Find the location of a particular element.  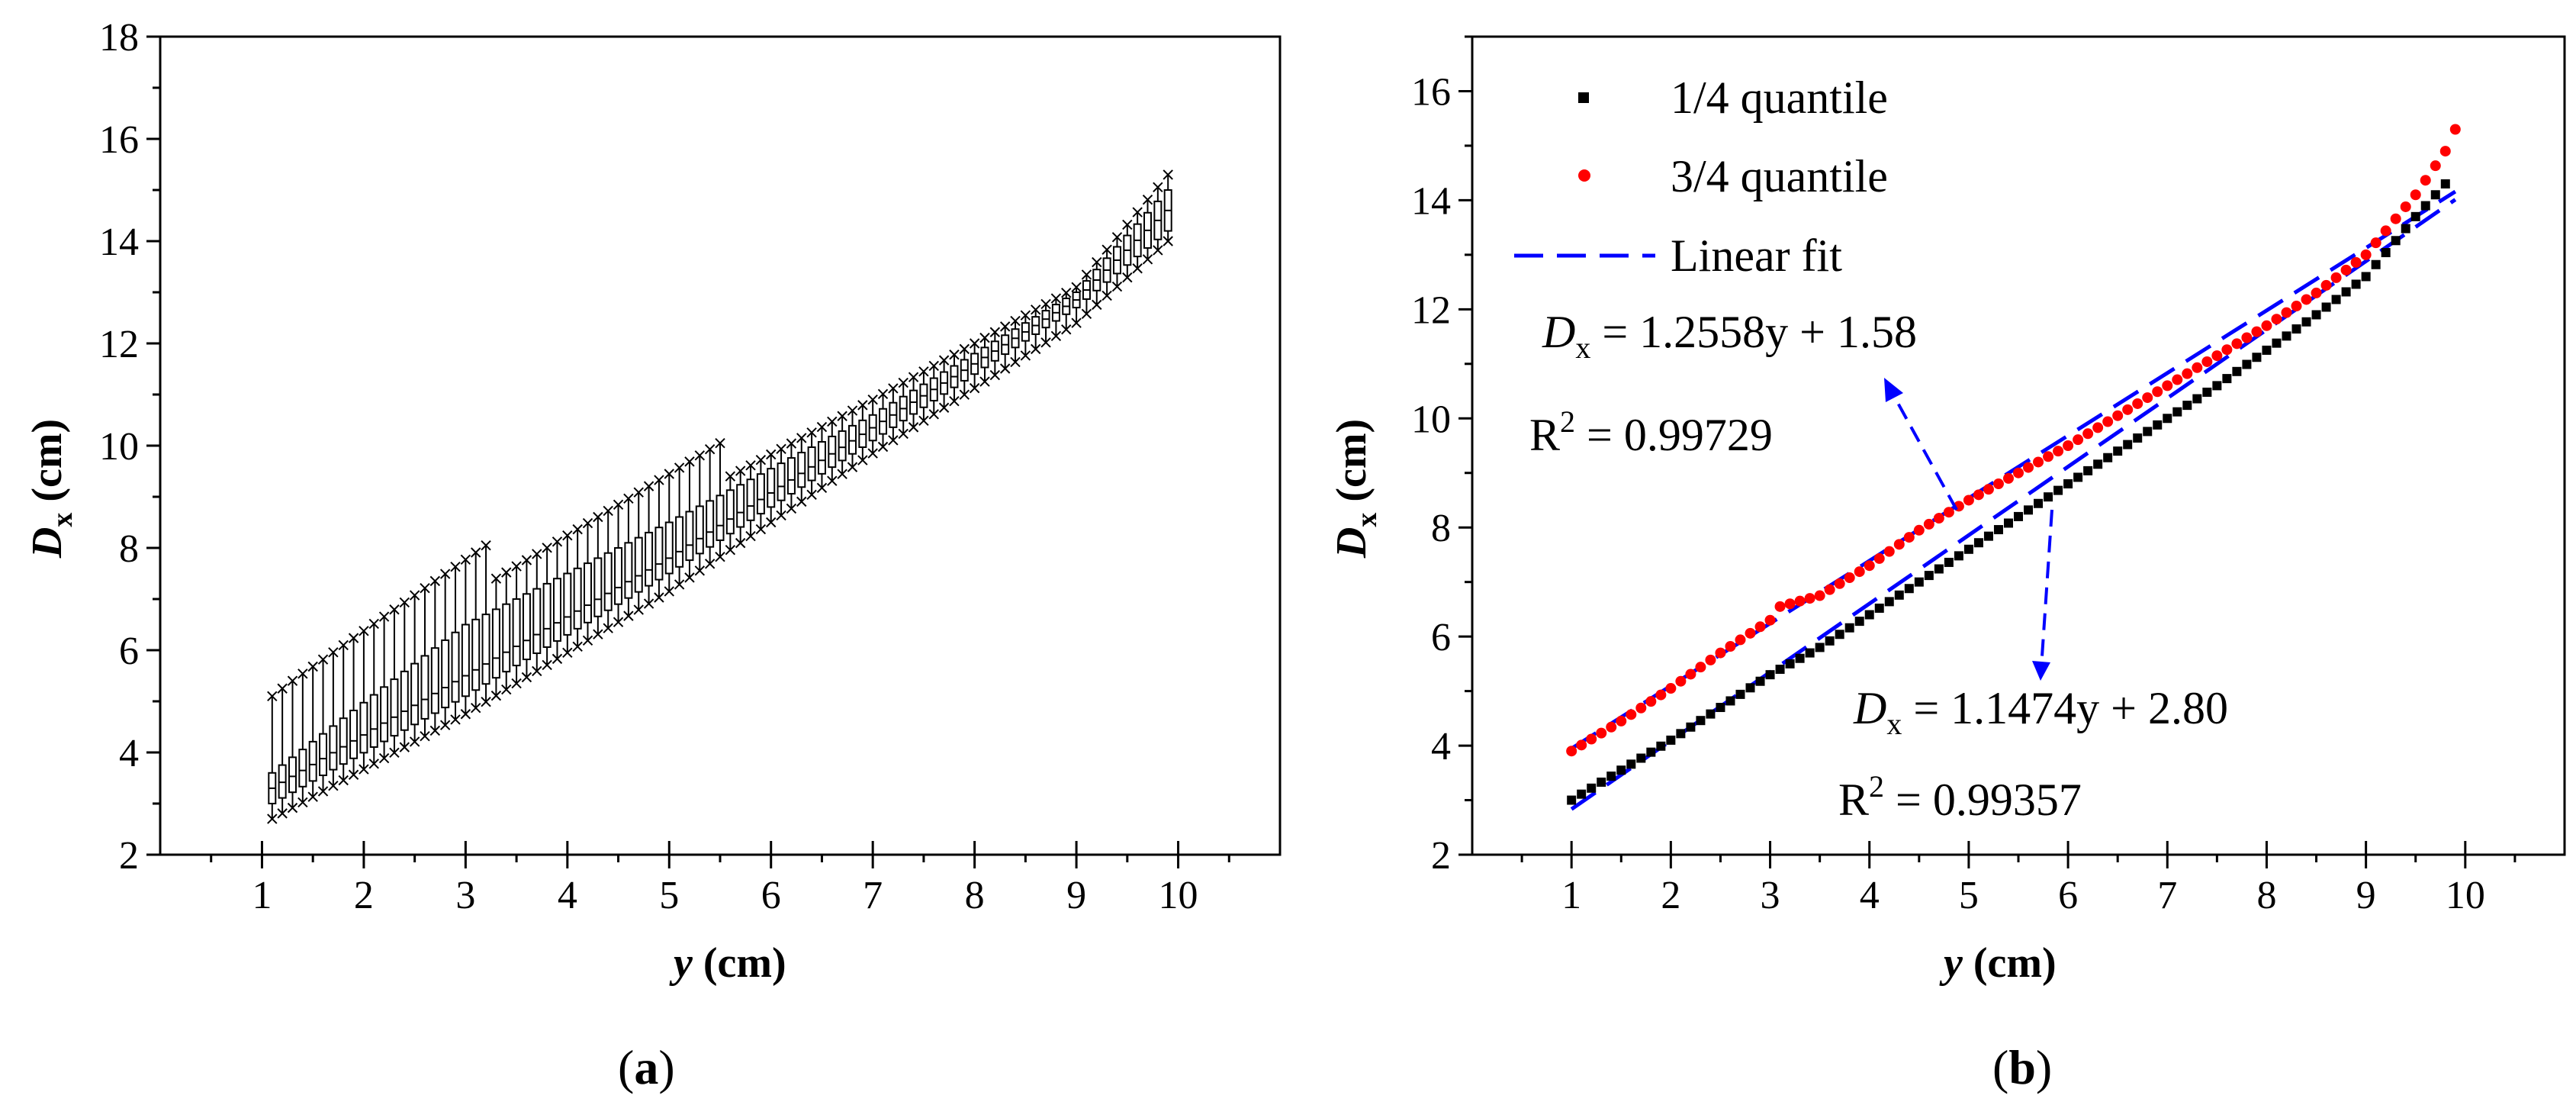

x-tick-label: 3 is located at coordinates (1770, 895).